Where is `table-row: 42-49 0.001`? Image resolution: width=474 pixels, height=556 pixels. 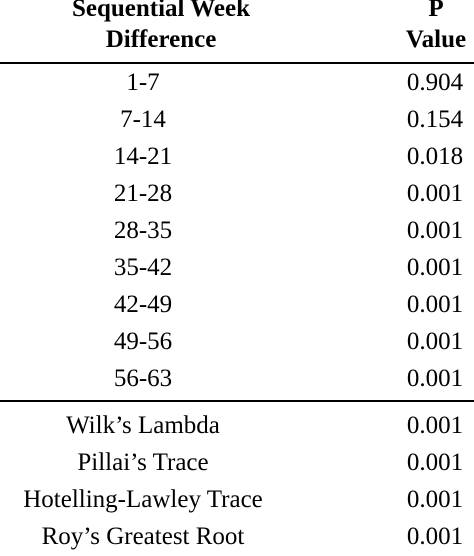
table-row: 42-49 0.001 is located at coordinates (237, 304).